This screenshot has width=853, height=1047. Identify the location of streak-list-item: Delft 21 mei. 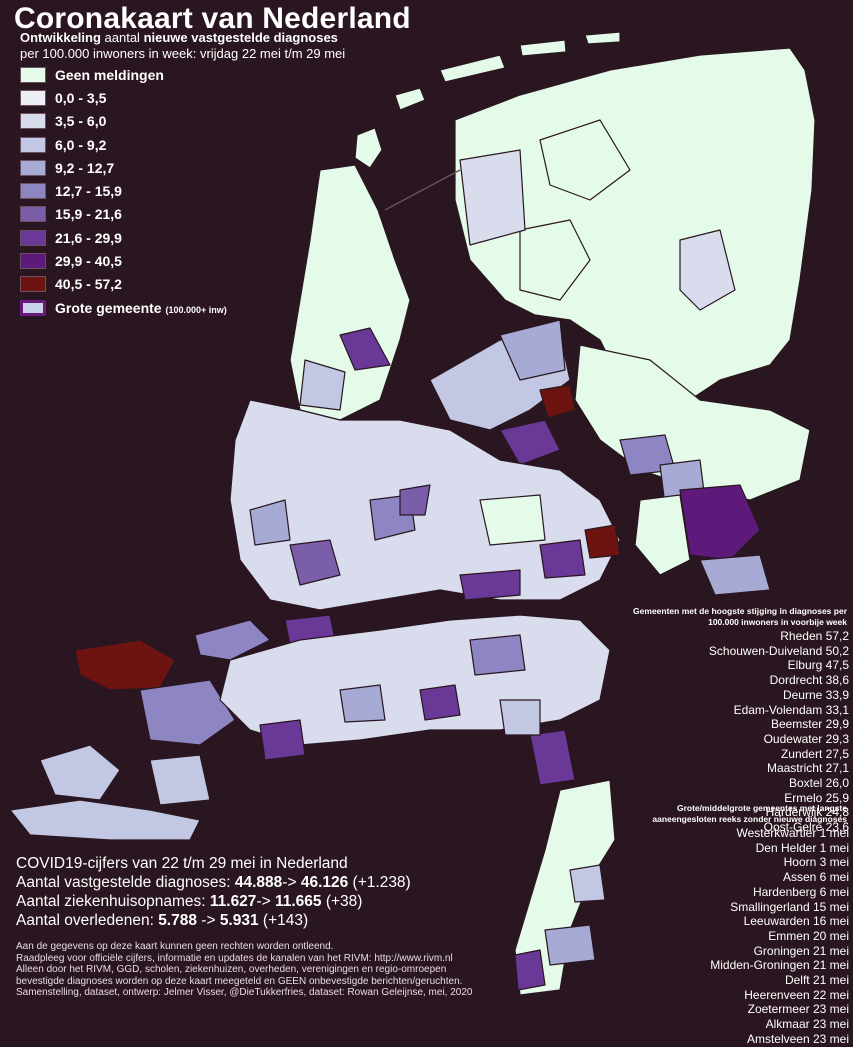
(779, 980).